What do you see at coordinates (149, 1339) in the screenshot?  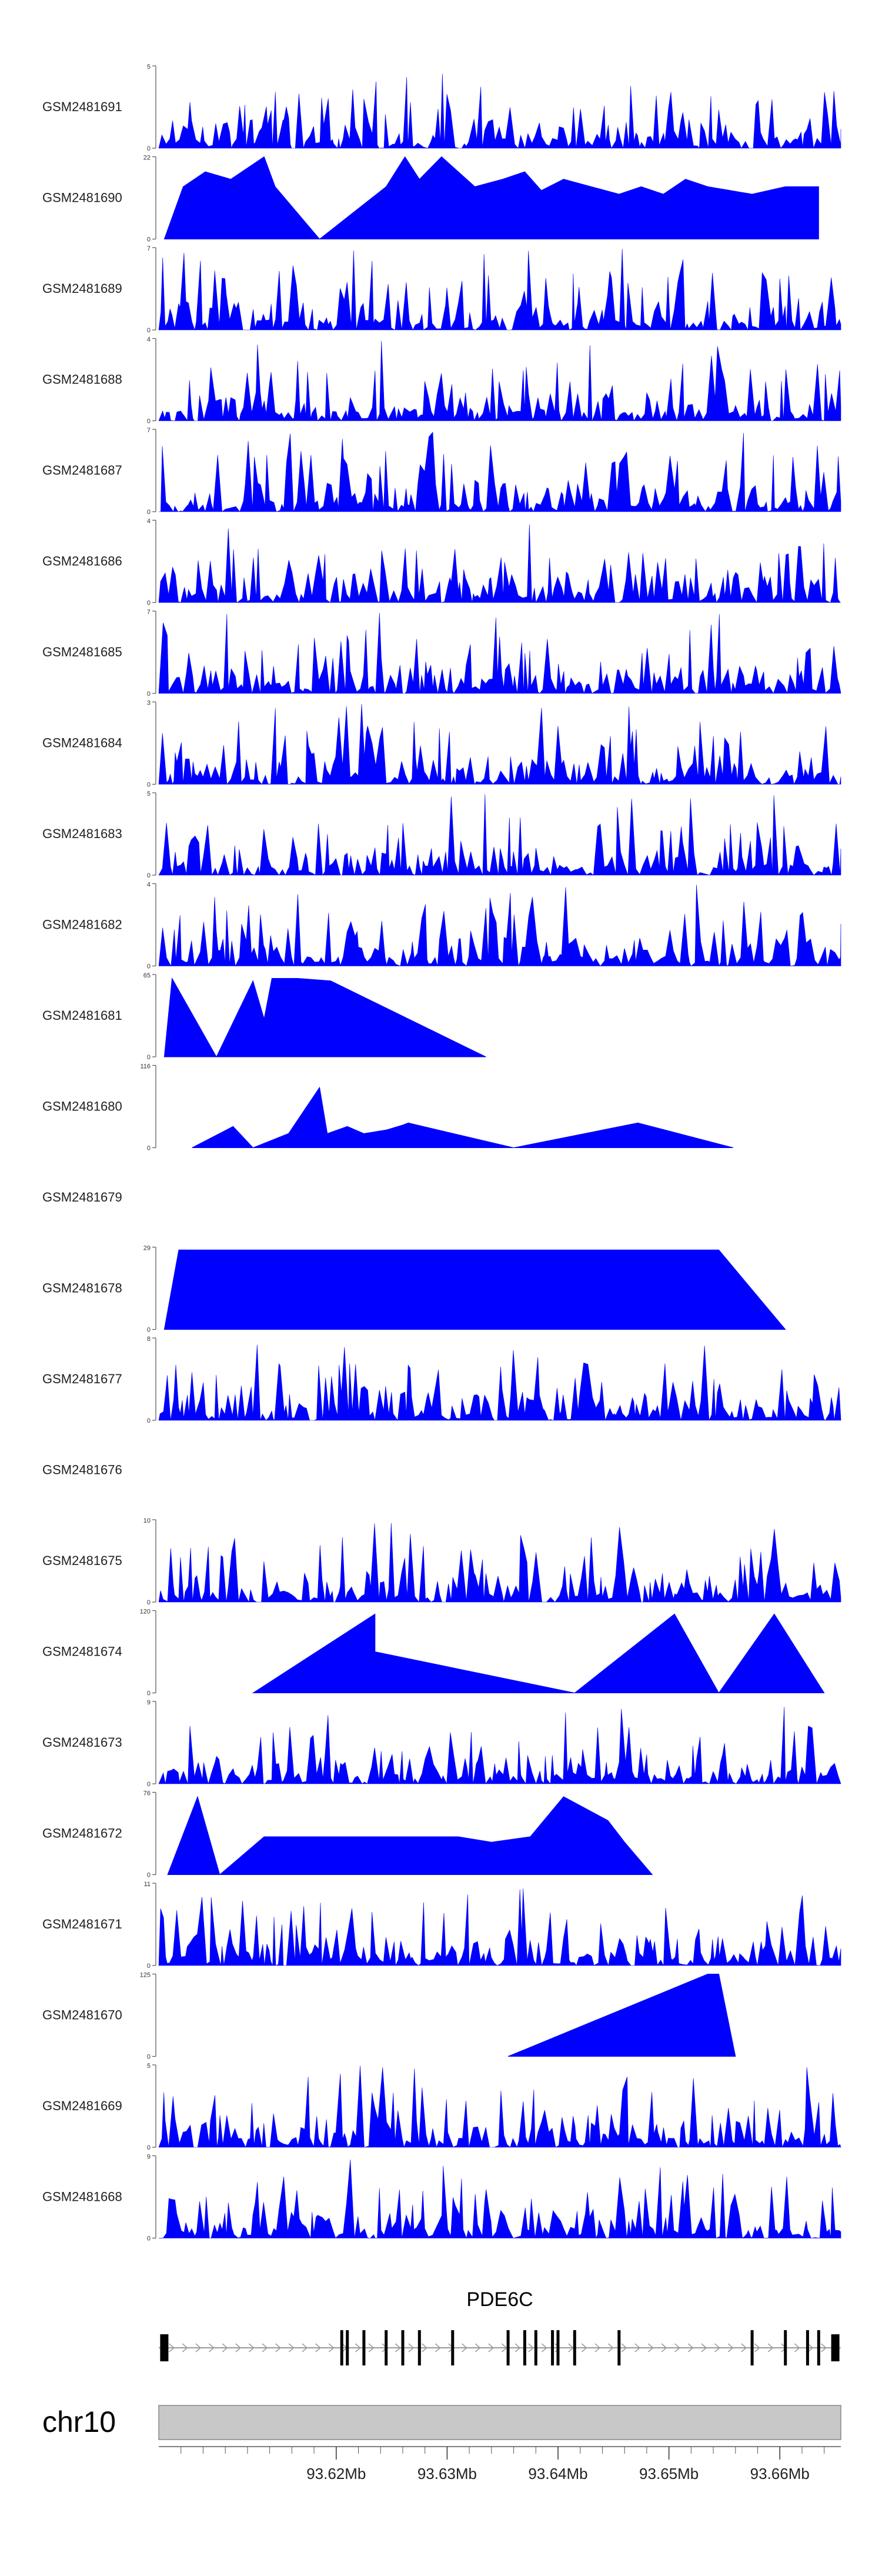 I see `y-tick-label-max: 8` at bounding box center [149, 1339].